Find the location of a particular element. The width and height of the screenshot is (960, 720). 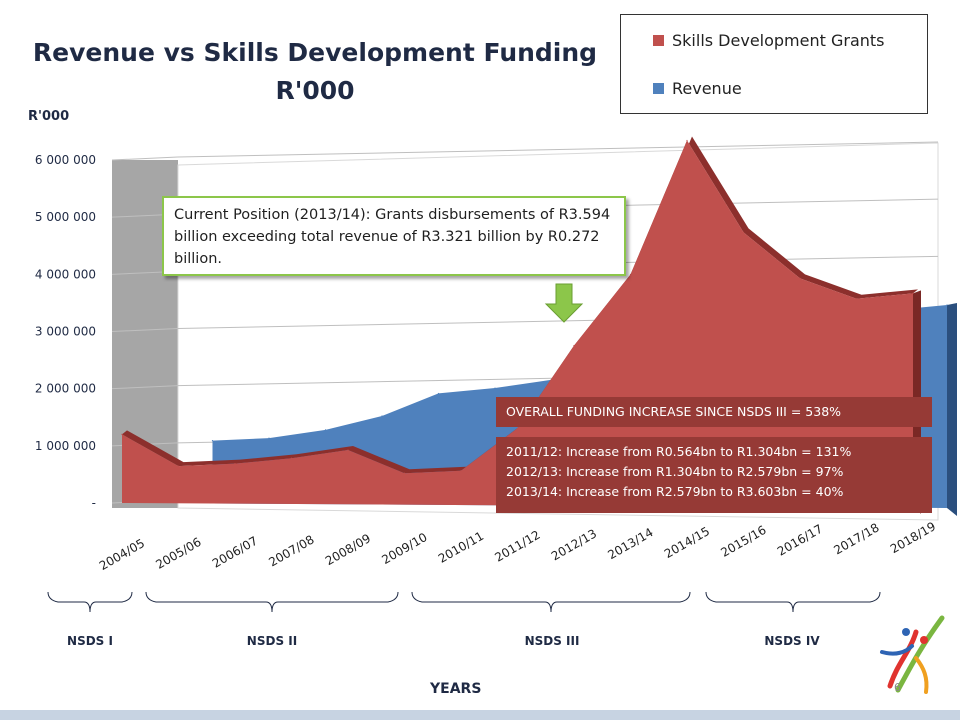

grants-point-2005/06 is located at coordinates (178, 466).